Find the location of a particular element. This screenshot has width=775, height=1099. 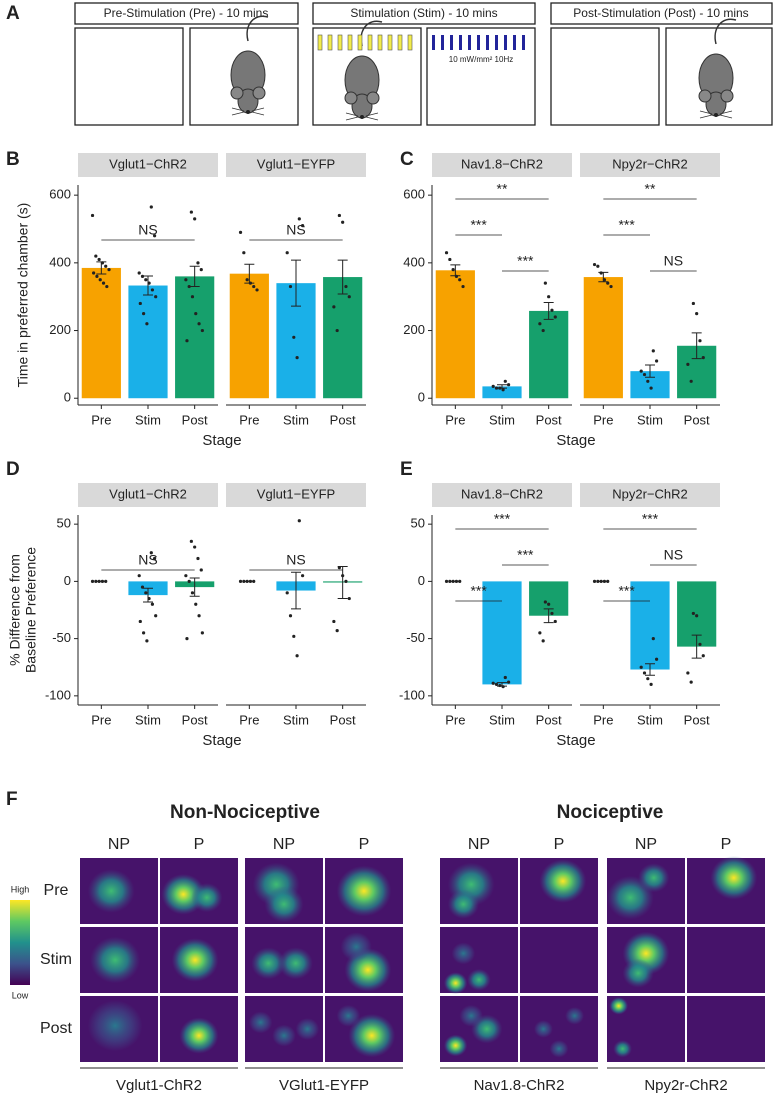

y-axis-label: Baseline Preference is located at coordinates (31, 610).